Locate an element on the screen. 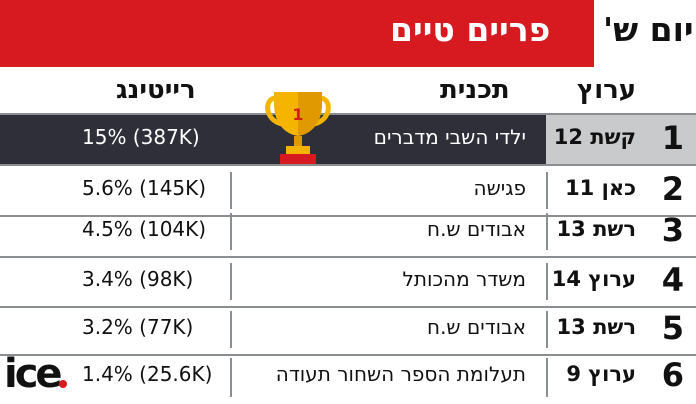 This screenshot has height=404, width=696. channel-name: ערוץ 14 is located at coordinates (593, 279).